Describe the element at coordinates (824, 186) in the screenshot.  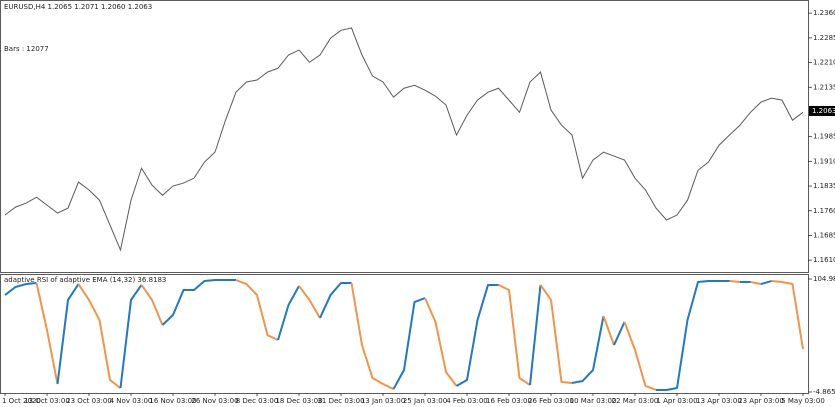
I see `y-tick-label: 1.1835` at that location.